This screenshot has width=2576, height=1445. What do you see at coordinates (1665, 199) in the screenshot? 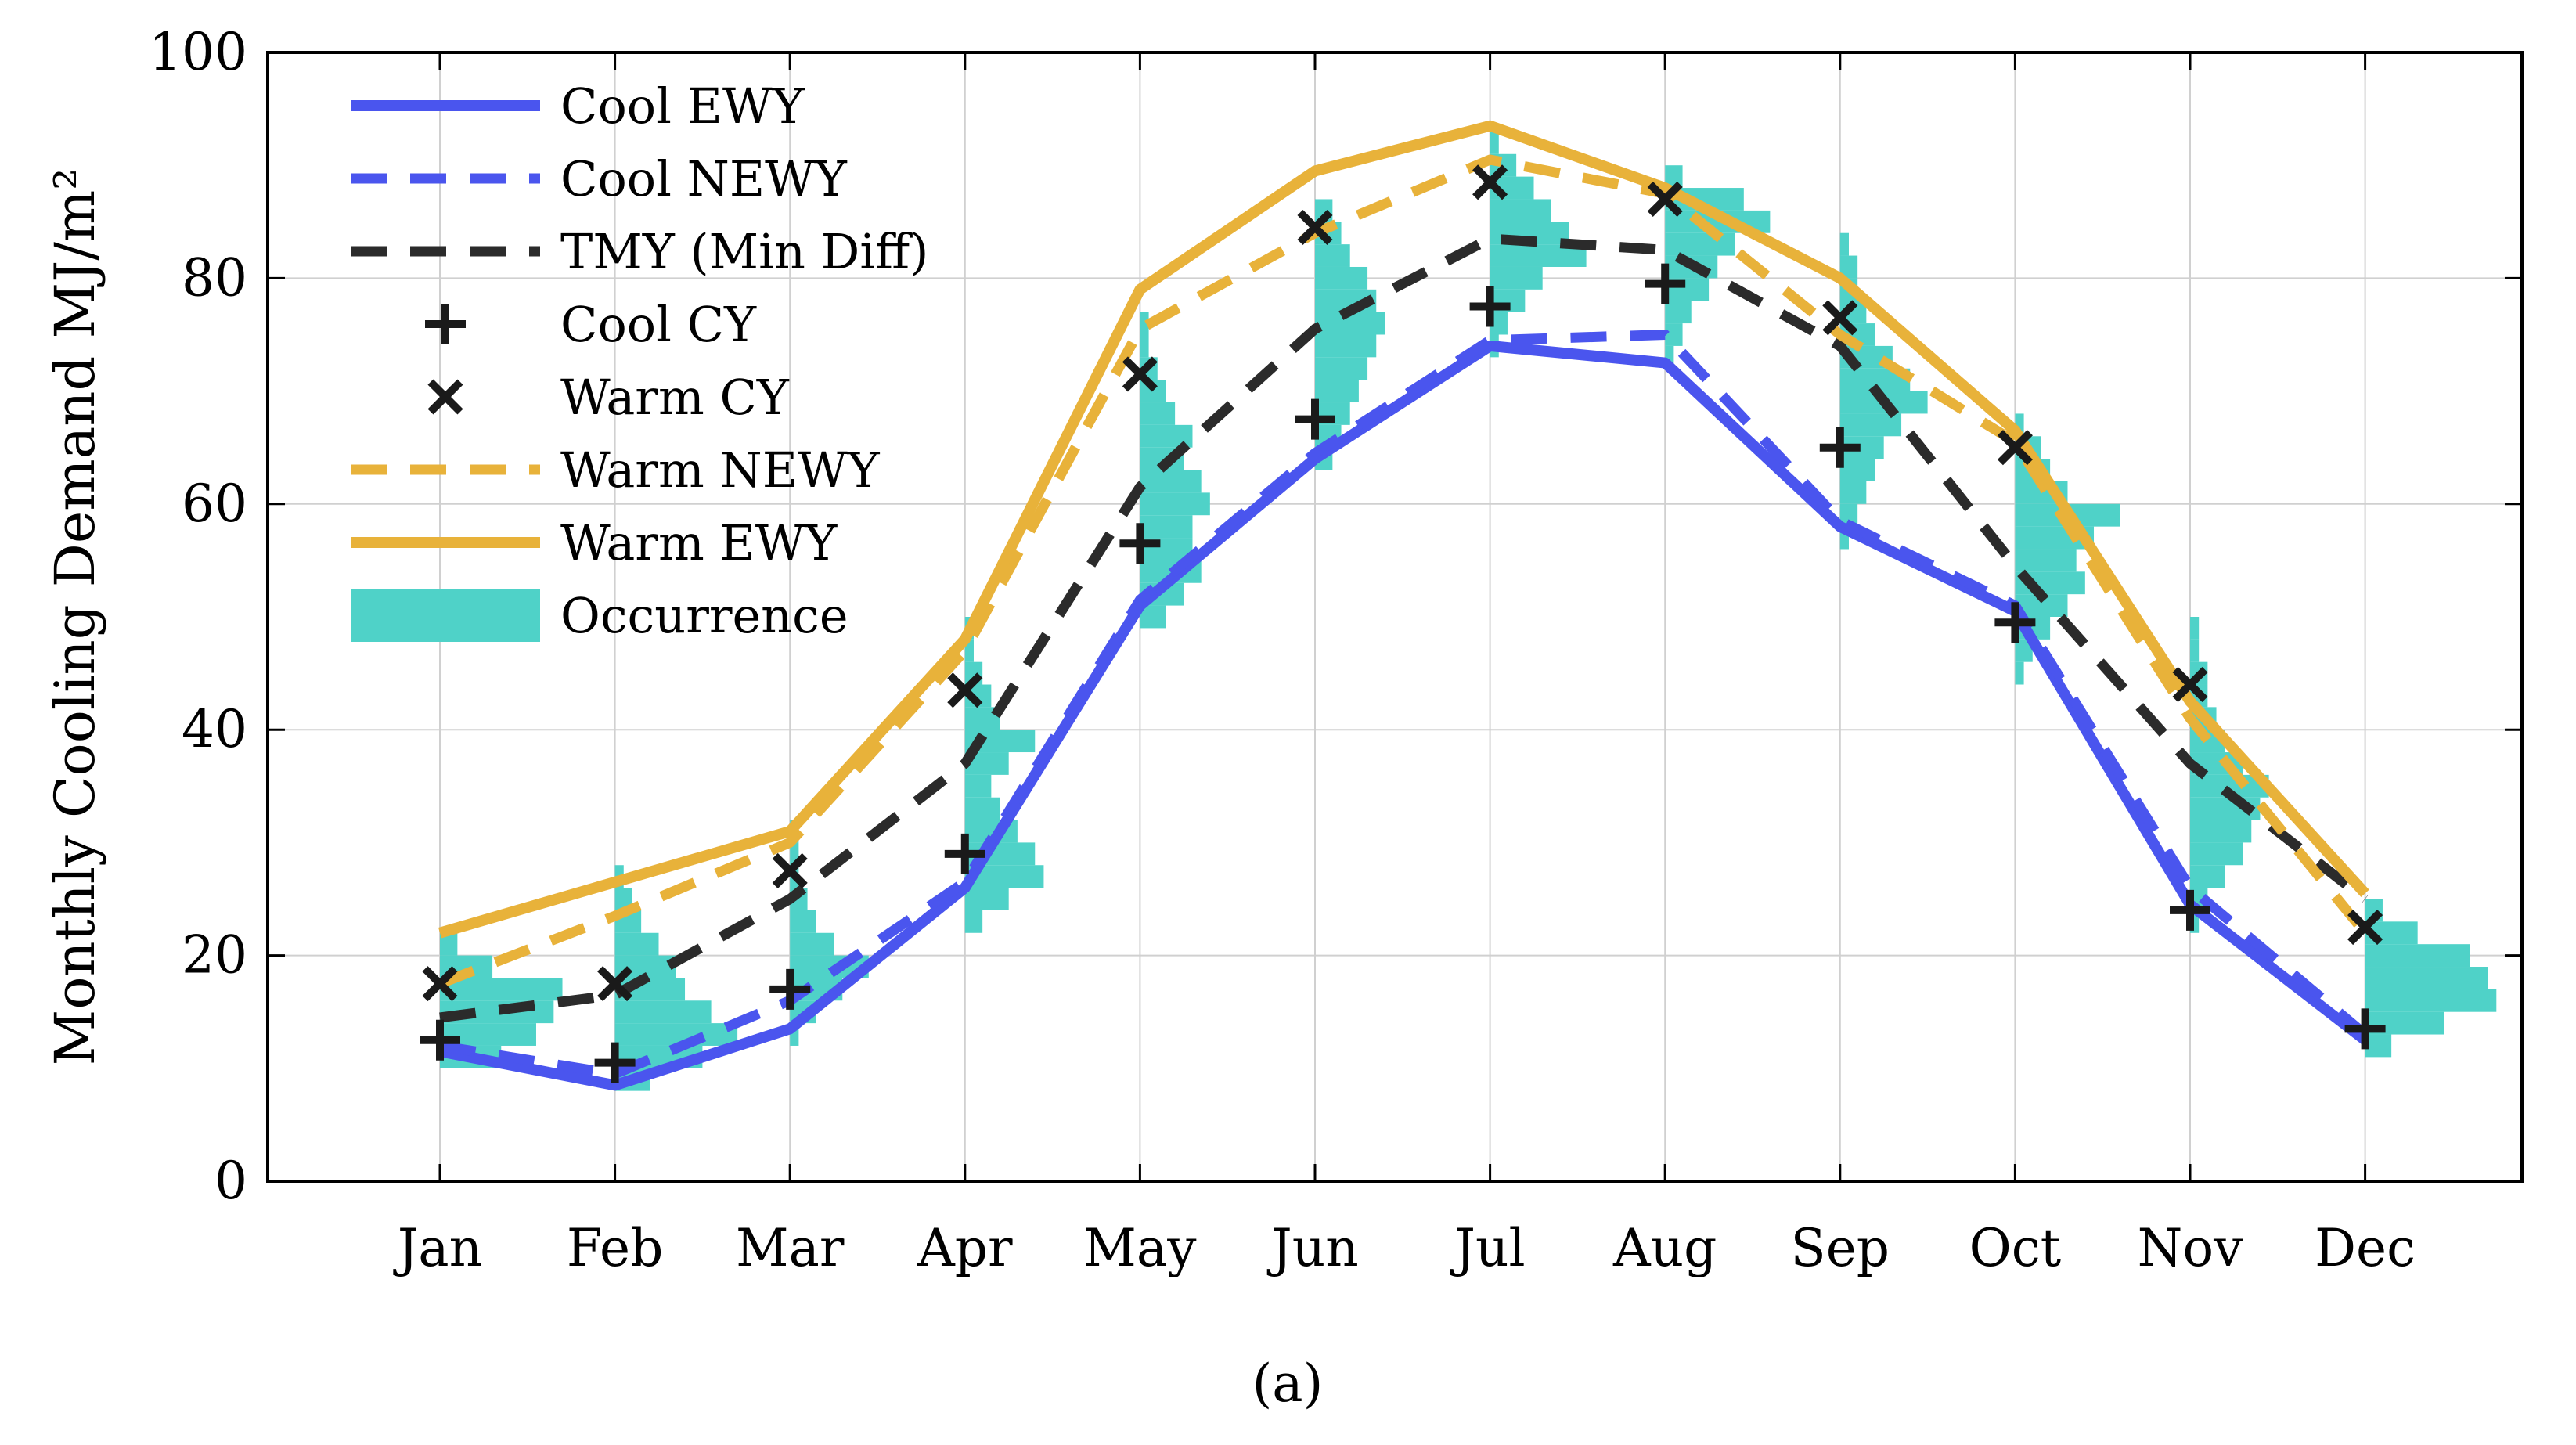
I see `marker-warm-cy-aug-b` at bounding box center [1665, 199].